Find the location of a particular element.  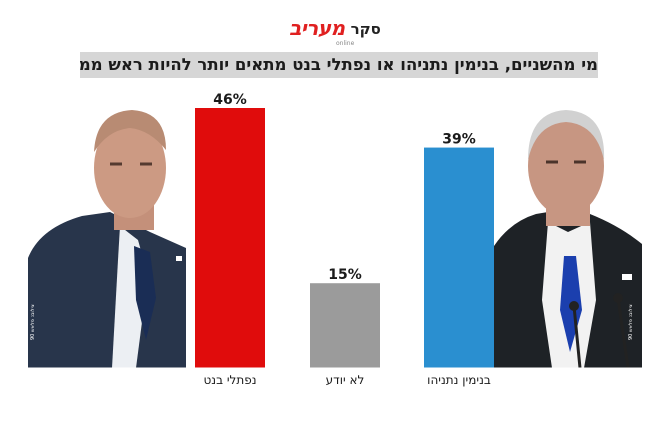

poll-logo: סקר מעריב is located at coordinates (335, 28).